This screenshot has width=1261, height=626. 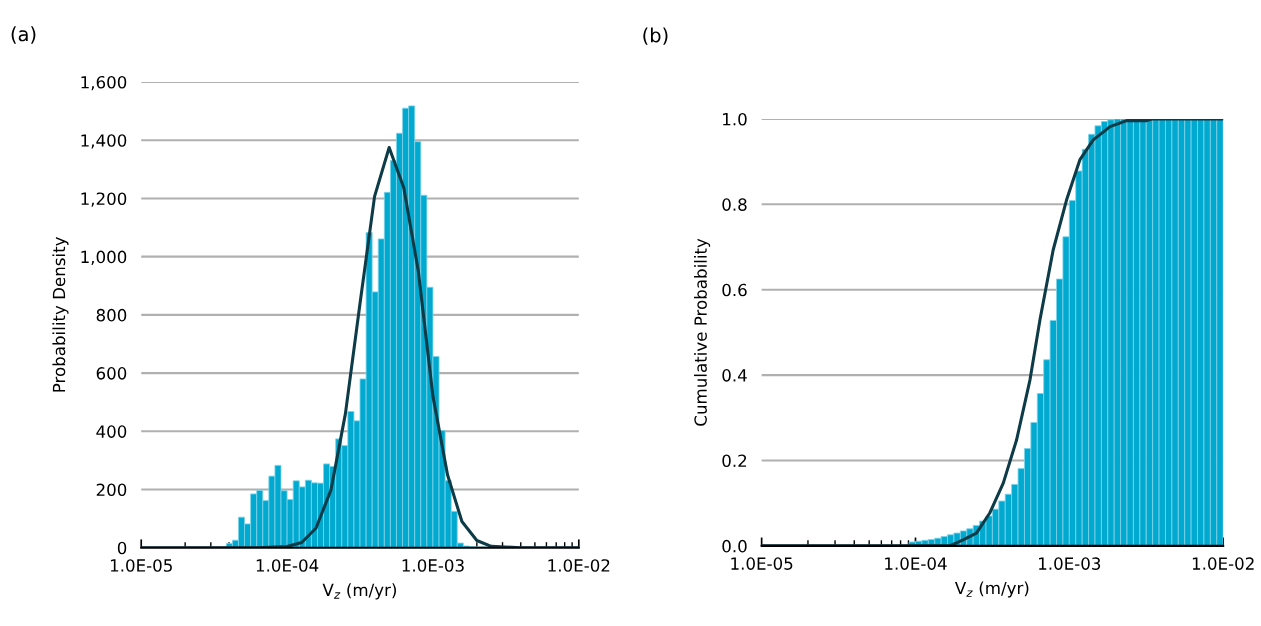 I want to click on y-tick-label: 0.0, so click(x=734, y=546).